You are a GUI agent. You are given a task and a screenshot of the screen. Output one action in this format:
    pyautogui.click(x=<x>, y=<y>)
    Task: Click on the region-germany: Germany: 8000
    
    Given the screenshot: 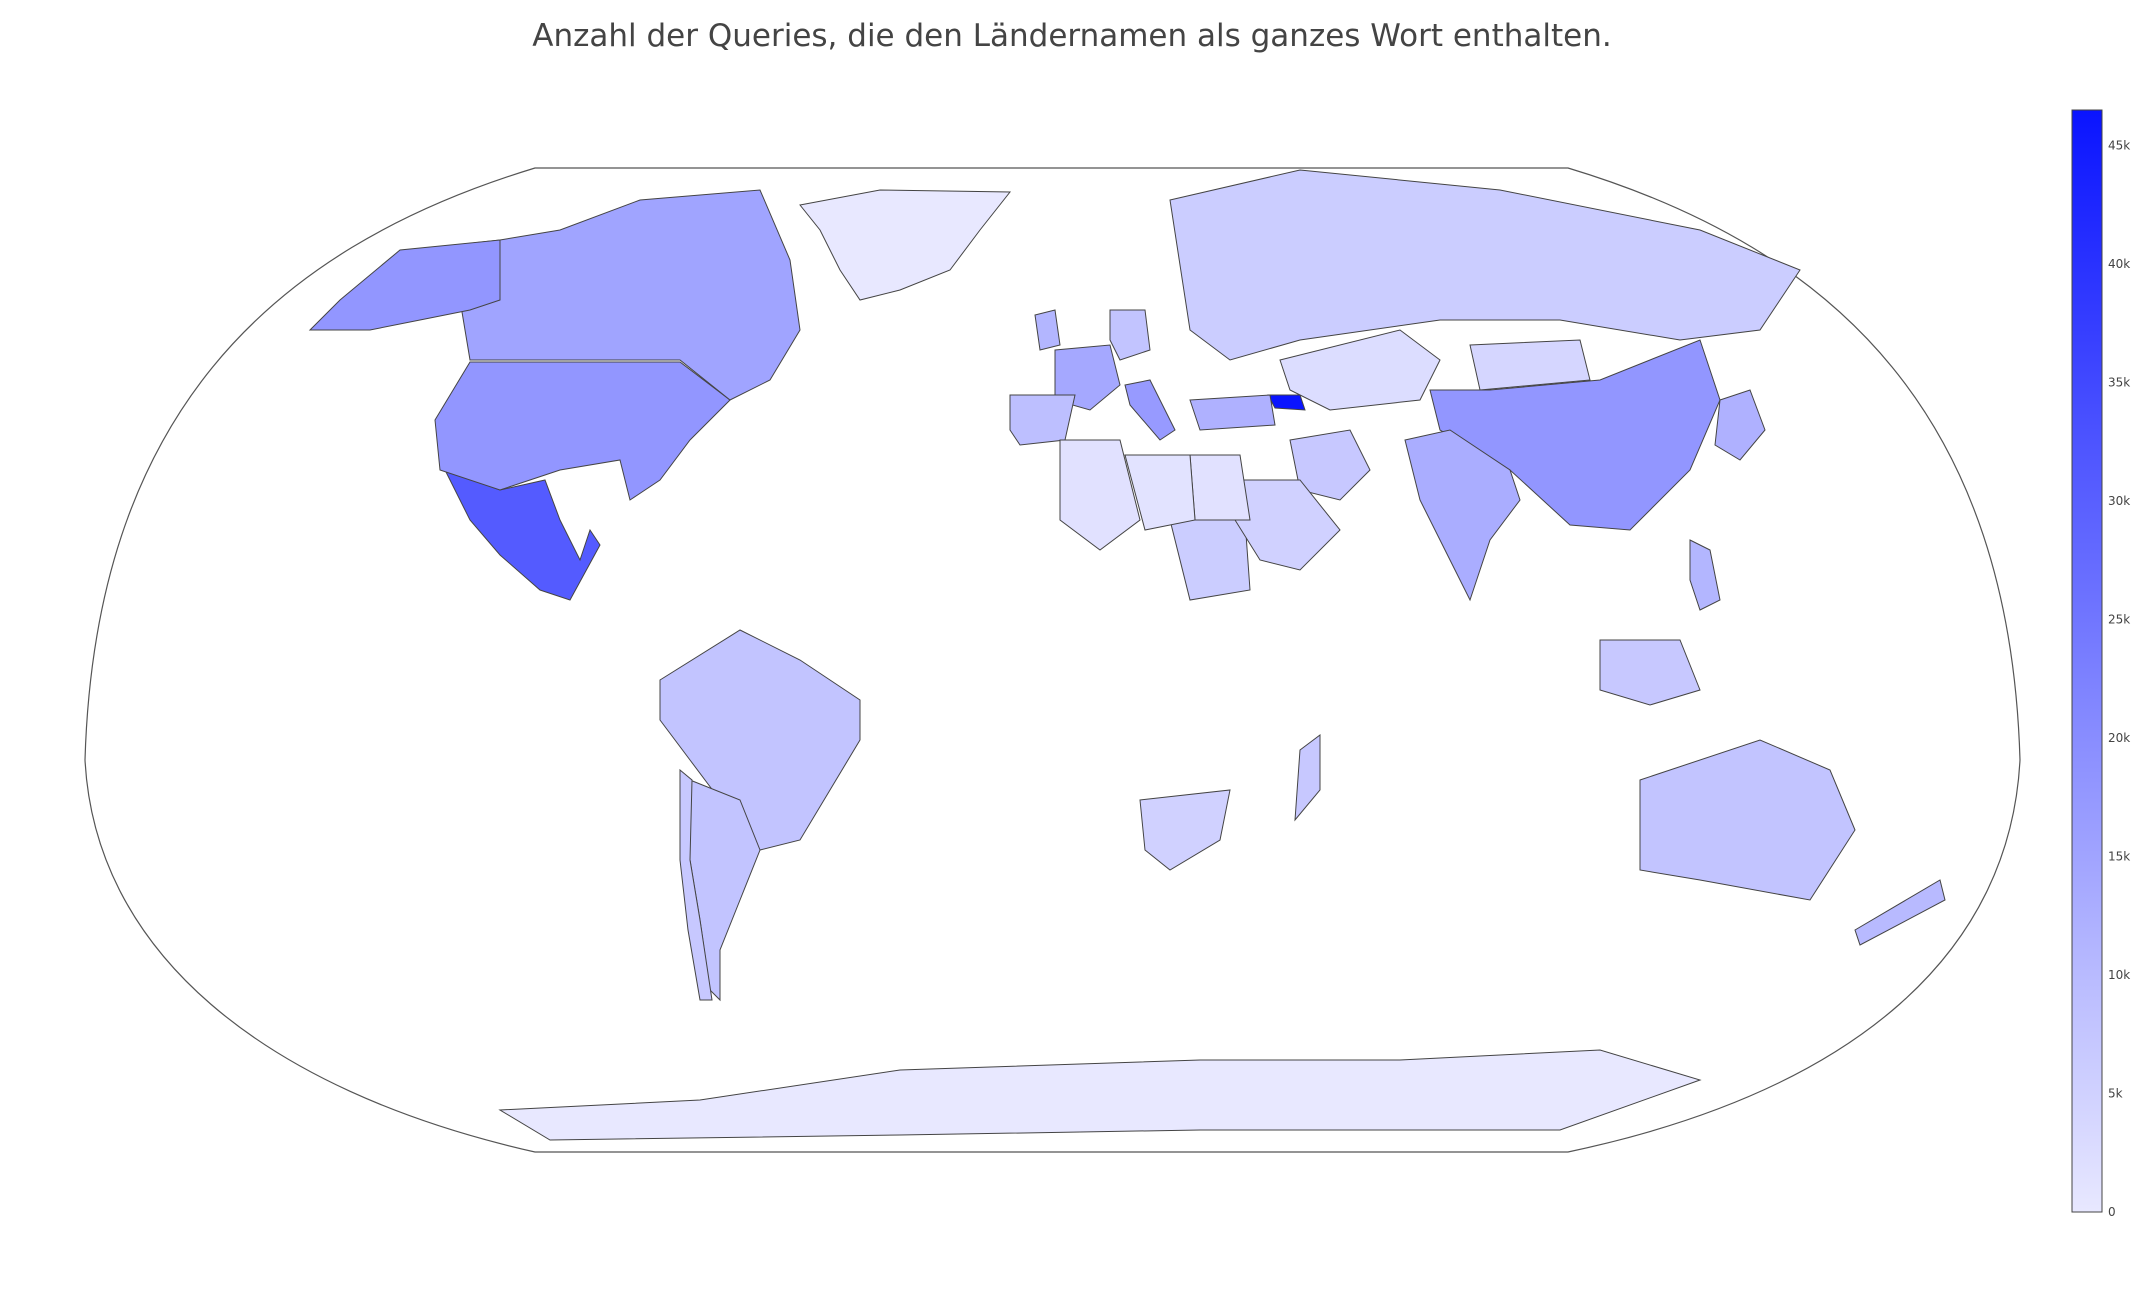 What is the action you would take?
    pyautogui.click(x=1130, y=335)
    